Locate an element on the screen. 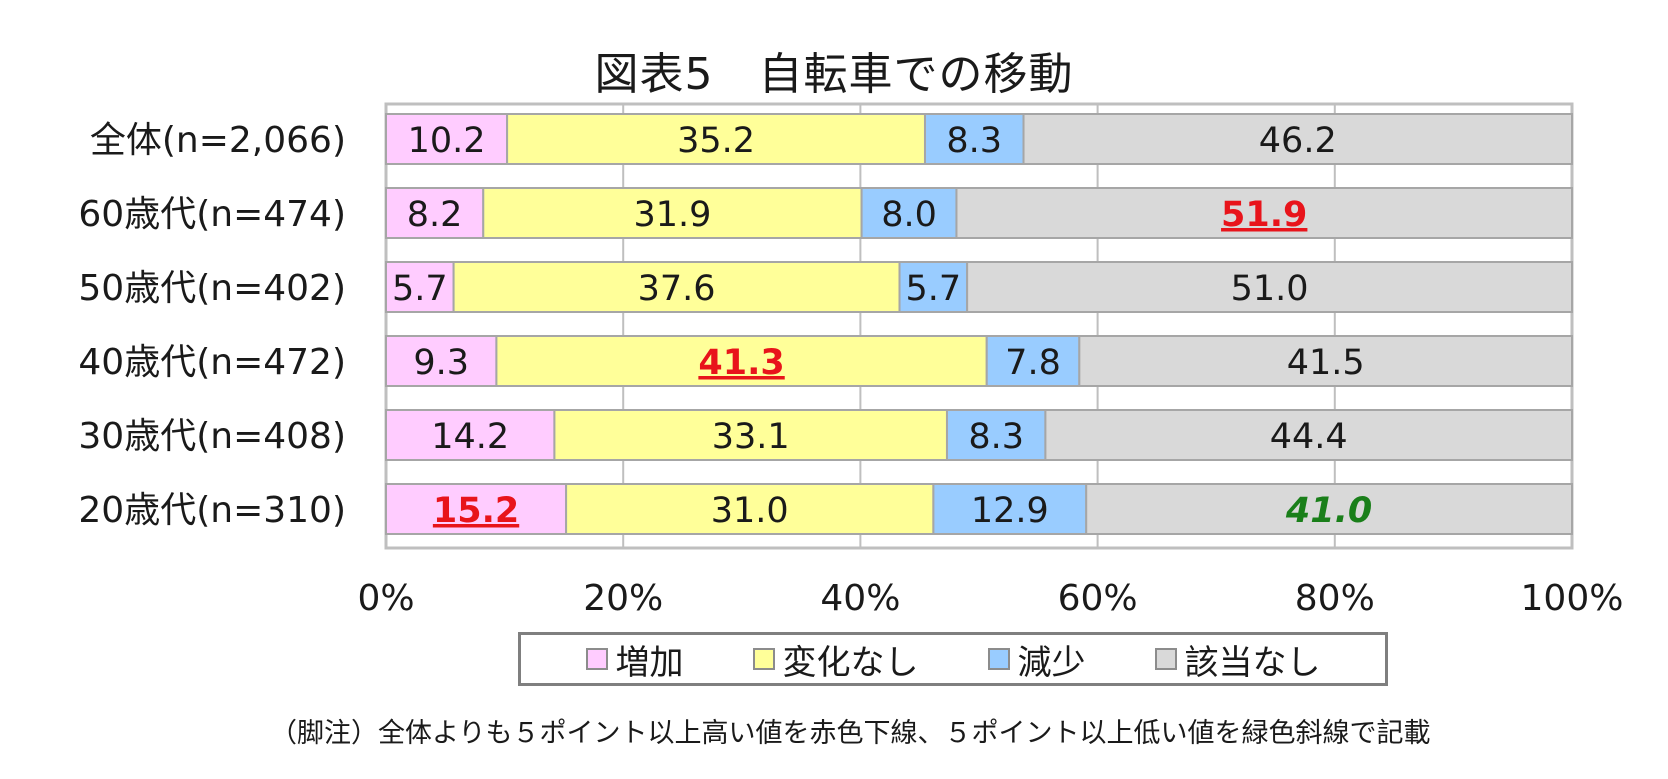 The image size is (1668, 779). data-label: 31.9 is located at coordinates (672, 215).